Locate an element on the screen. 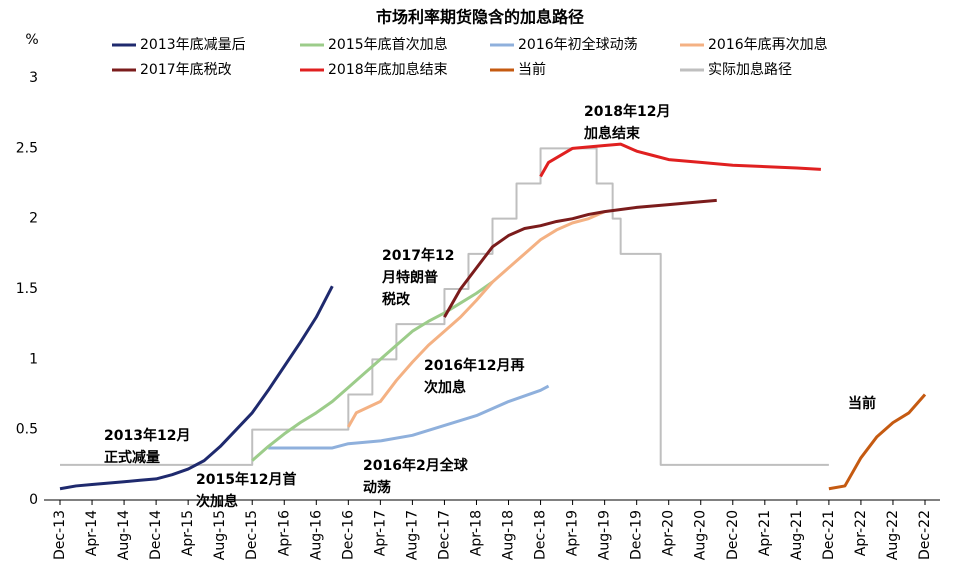 This screenshot has height=588, width=960. x-tick-label: Aug-15 is located at coordinates (220, 535).